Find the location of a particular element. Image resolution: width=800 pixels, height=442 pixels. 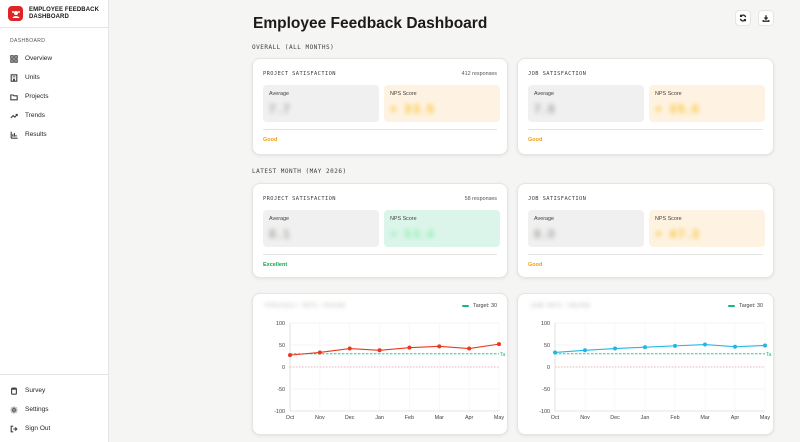

card-title: JOB SATISFACTION is located at coordinates (557, 74).